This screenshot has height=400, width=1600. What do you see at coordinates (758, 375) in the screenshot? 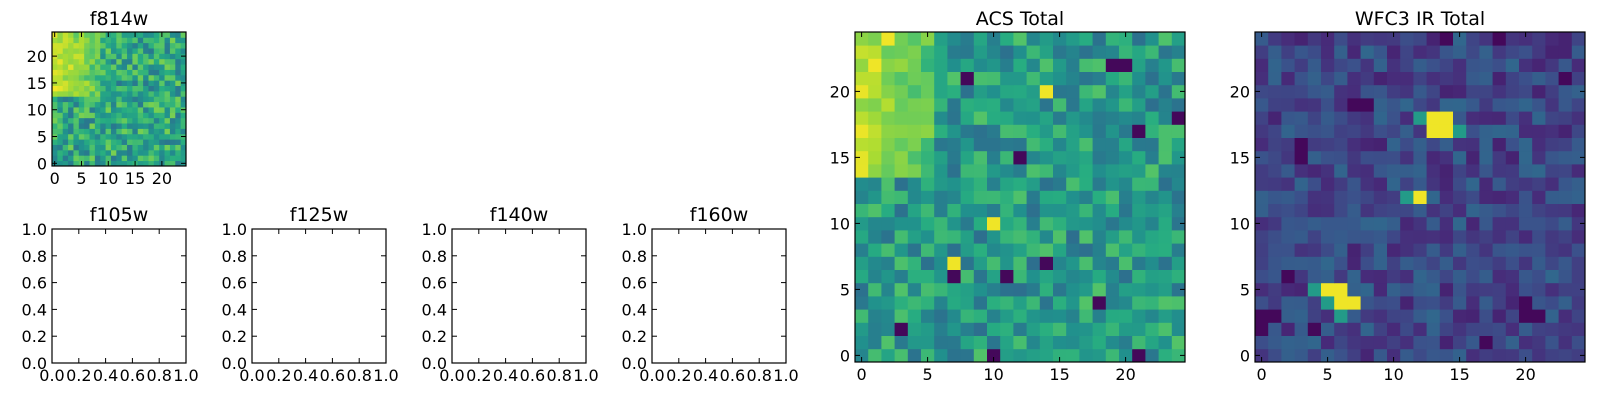
I see `x-tick-label: 0.8` at bounding box center [758, 375].